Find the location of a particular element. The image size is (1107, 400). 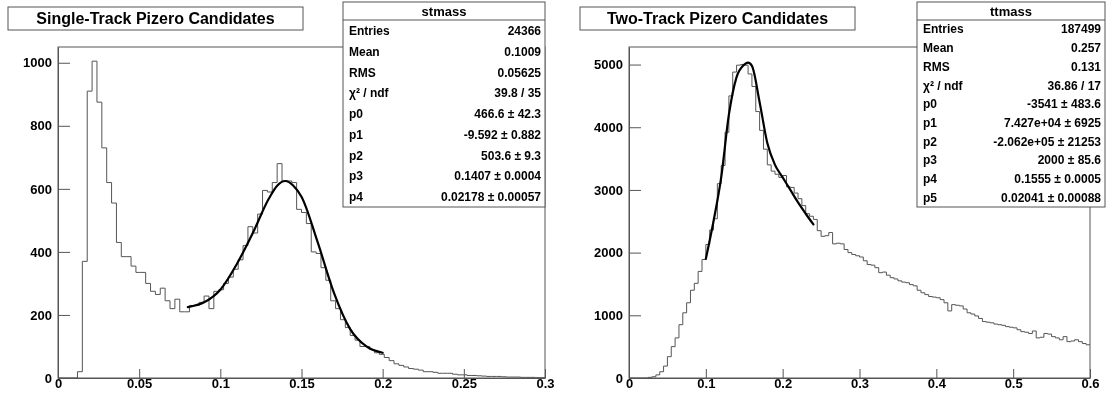

y-tick-label: 4000 is located at coordinates (608, 127).